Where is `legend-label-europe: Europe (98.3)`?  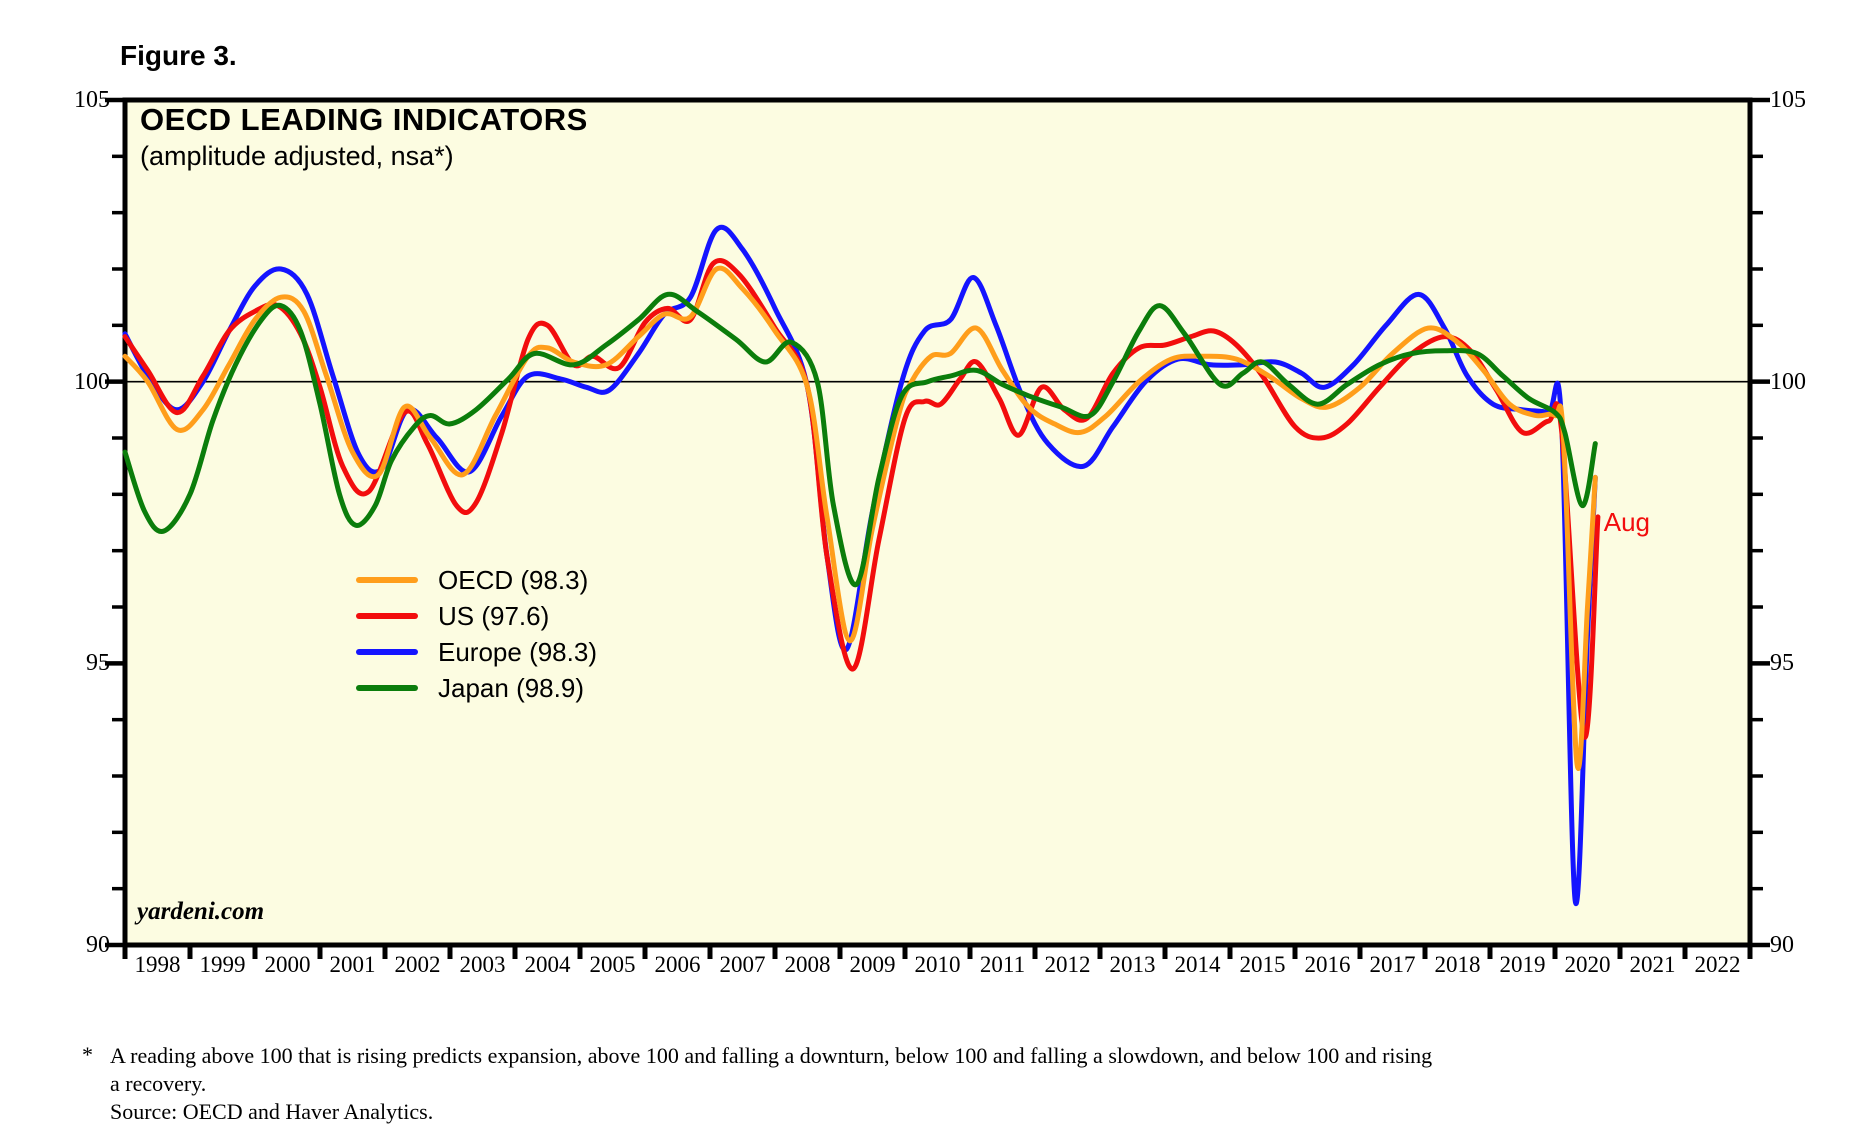
legend-label-europe: Europe (98.3) is located at coordinates (517, 651).